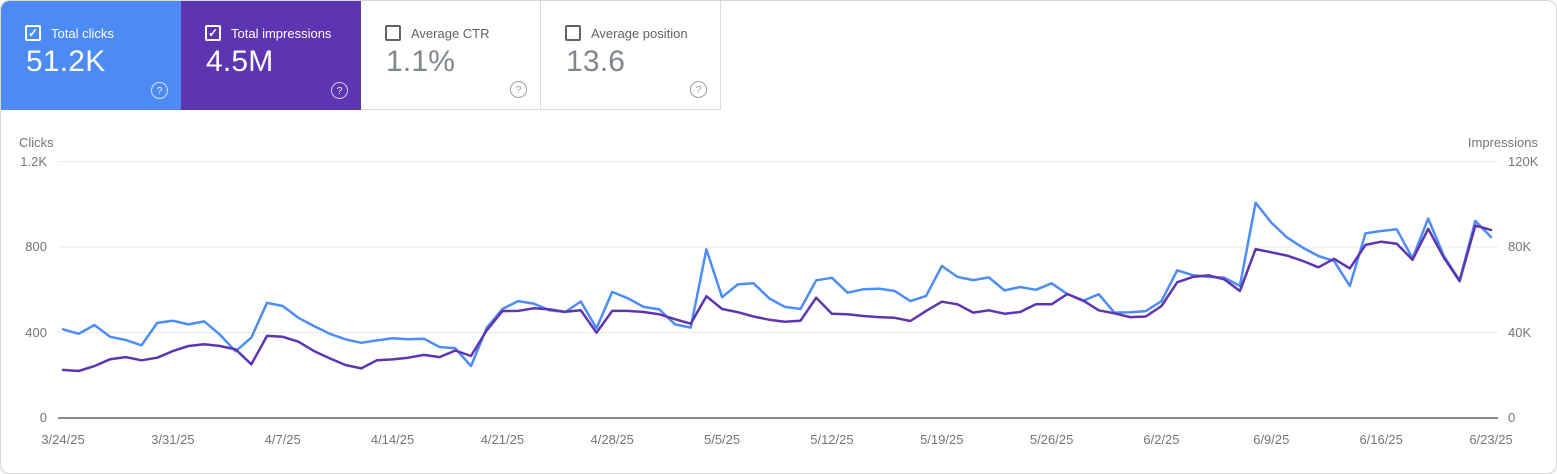  What do you see at coordinates (66, 61) in the screenshot?
I see `card-value: 51.2K` at bounding box center [66, 61].